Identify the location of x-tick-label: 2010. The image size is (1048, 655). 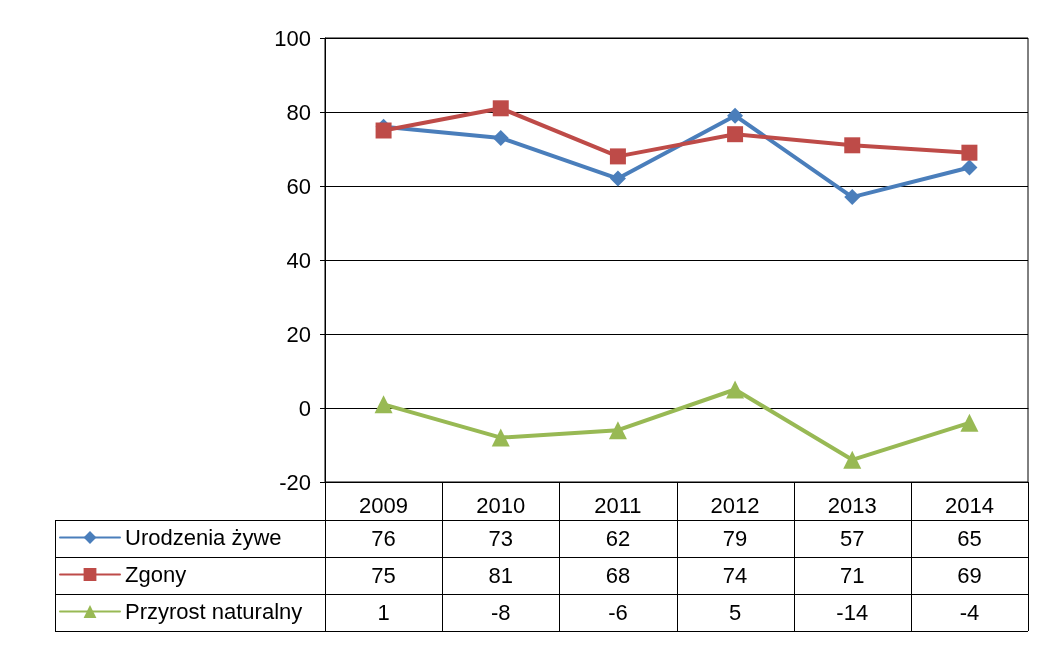
(501, 505).